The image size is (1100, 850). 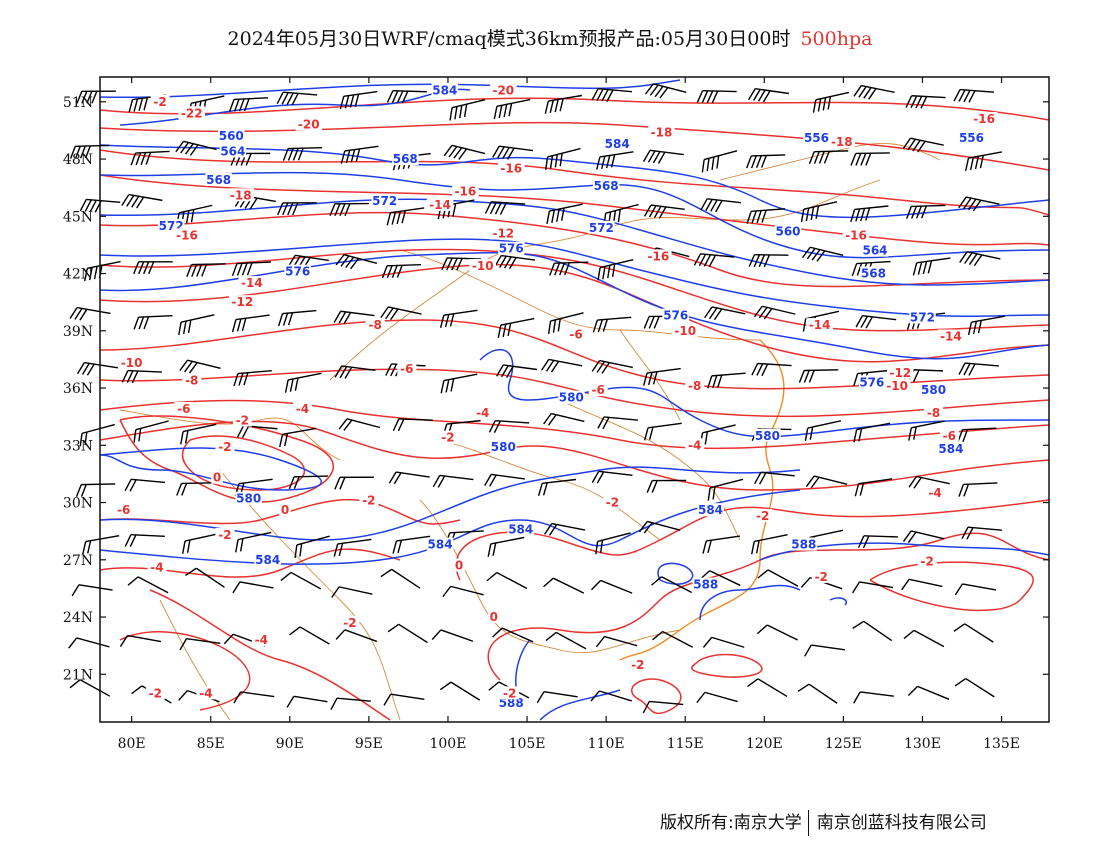 I want to click on geopotential-label: 588, so click(x=705, y=585).